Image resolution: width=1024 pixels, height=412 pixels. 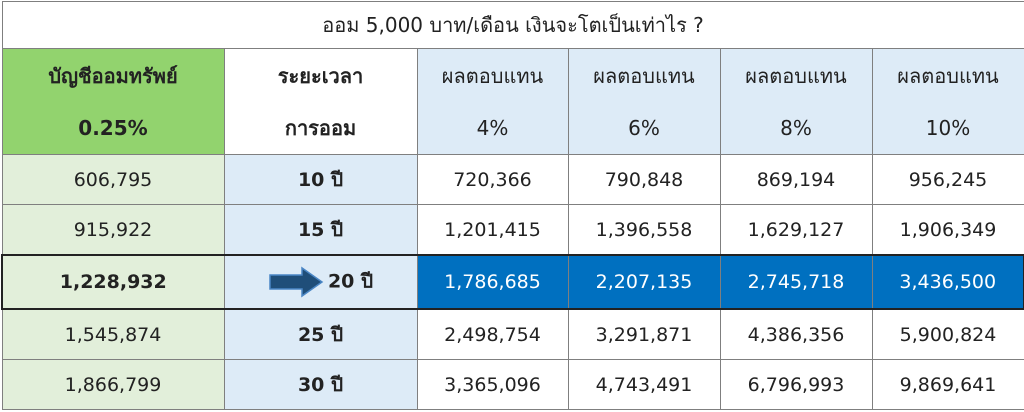 I want to click on cell-text: 915,922, so click(x=113, y=229).